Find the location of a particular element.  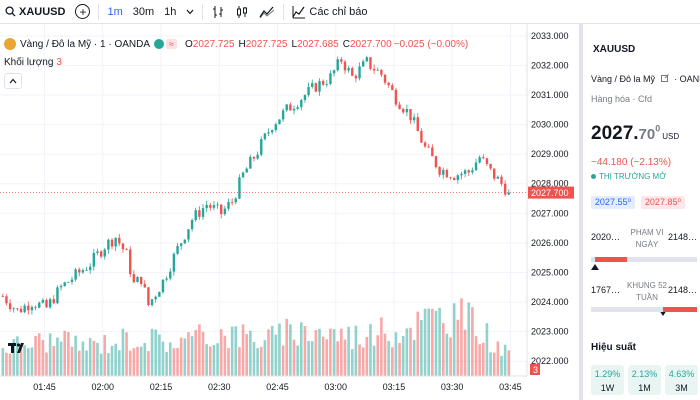

indicators-button: Các chỉ báo is located at coordinates (329, 12).